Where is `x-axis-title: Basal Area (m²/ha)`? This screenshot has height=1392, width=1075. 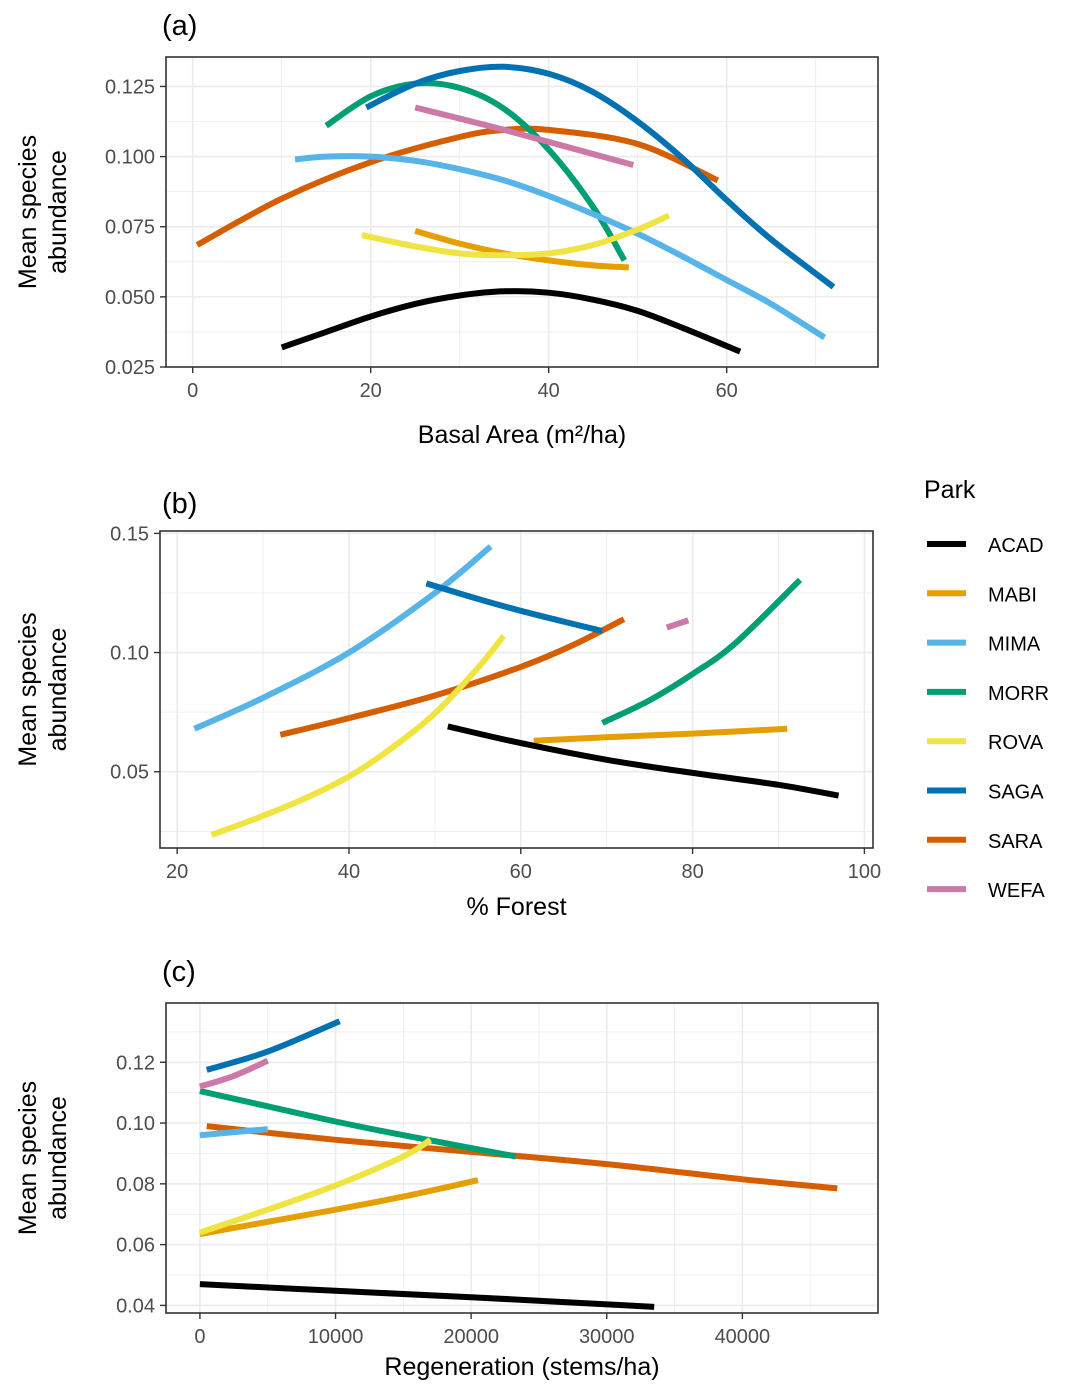 x-axis-title: Basal Area (m²/ha) is located at coordinates (522, 435).